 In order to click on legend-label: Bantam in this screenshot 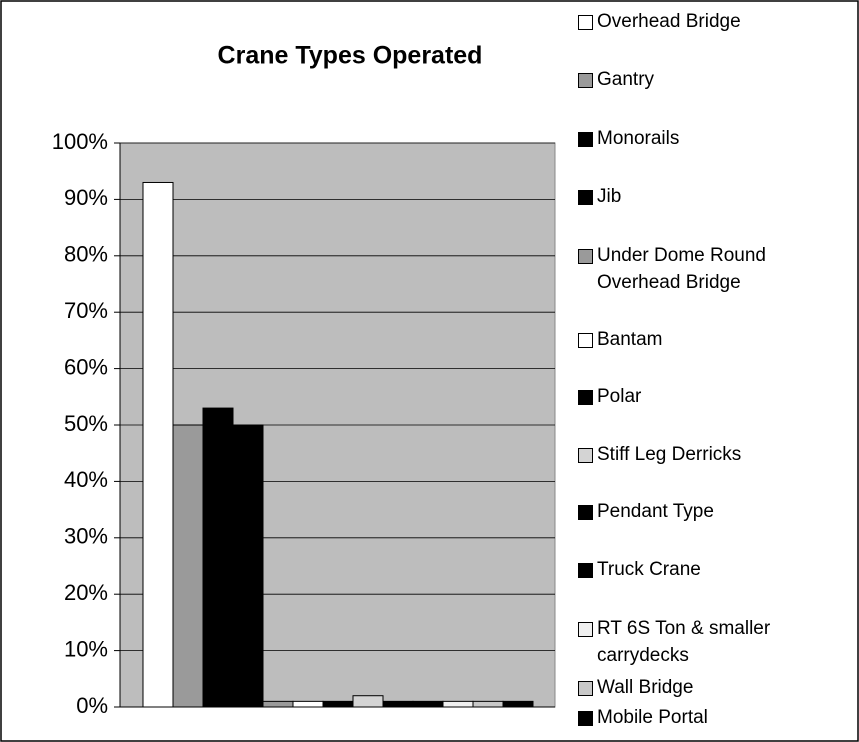, I will do `click(630, 339)`.